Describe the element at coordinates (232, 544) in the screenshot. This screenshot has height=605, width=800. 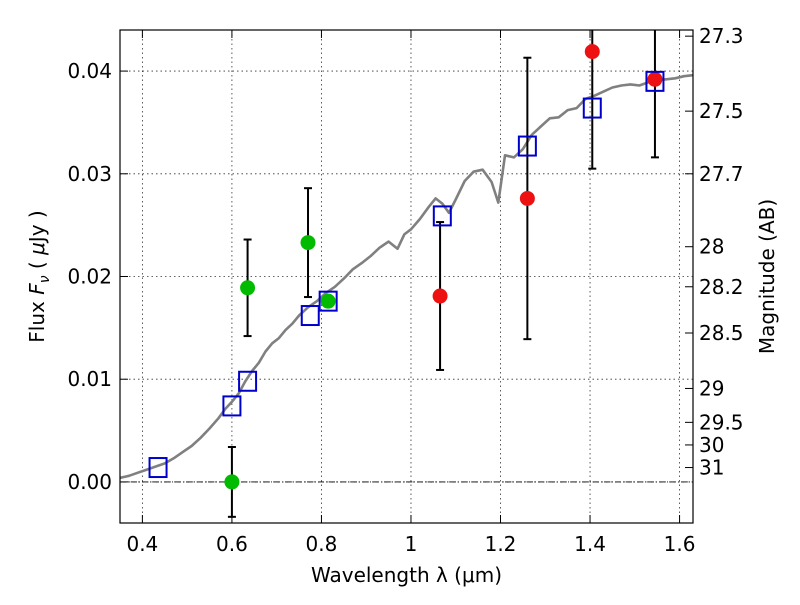
I see `x-tick-label: 0.6` at that location.